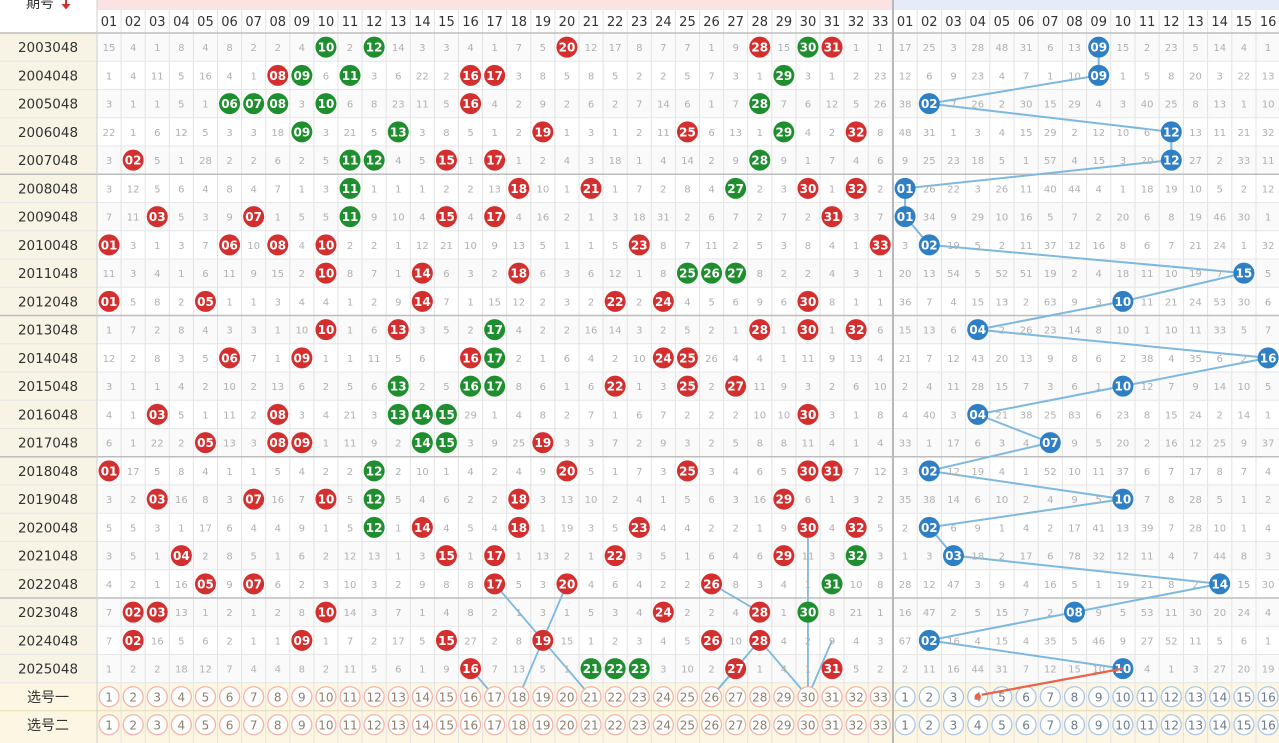 The image size is (1279, 743). What do you see at coordinates (760, 725) in the screenshot?
I see `pick-two-red-option: 28` at bounding box center [760, 725].